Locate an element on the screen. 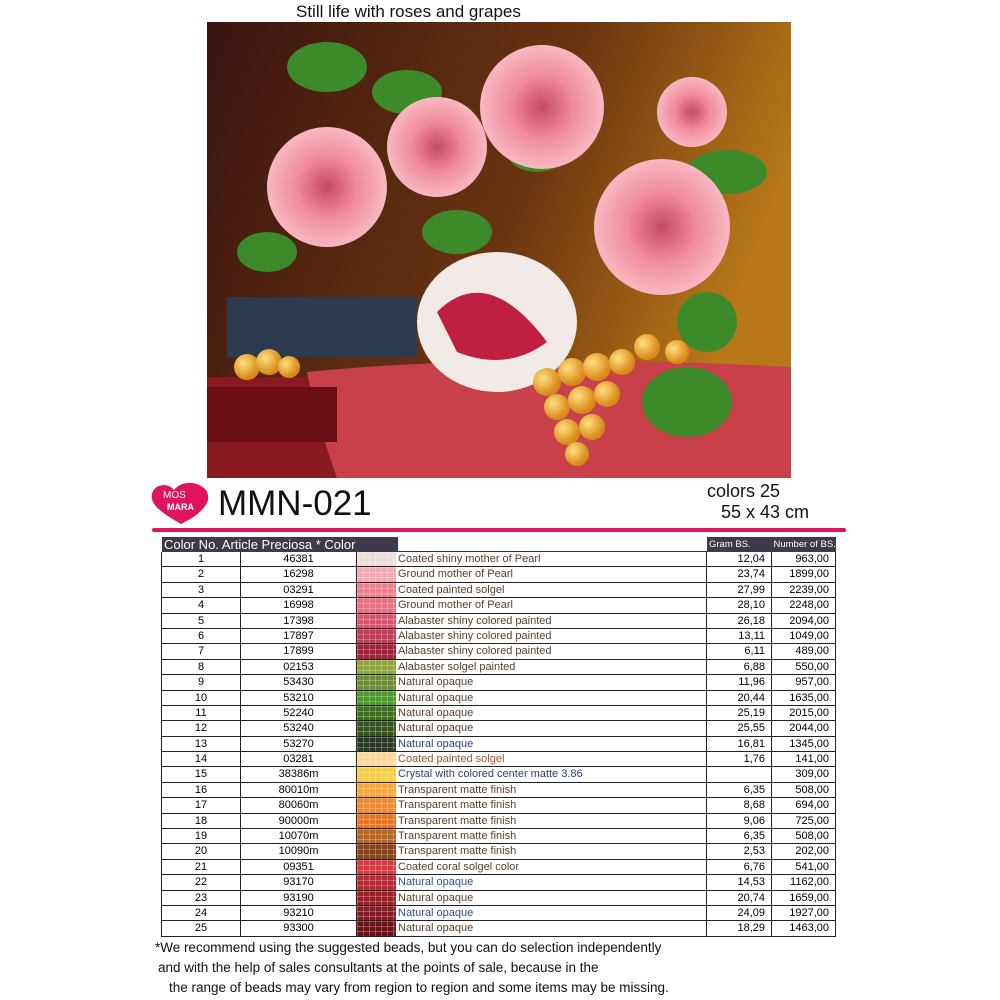 This screenshot has height=1000, width=1000. color-number: 24 is located at coordinates (201, 913).